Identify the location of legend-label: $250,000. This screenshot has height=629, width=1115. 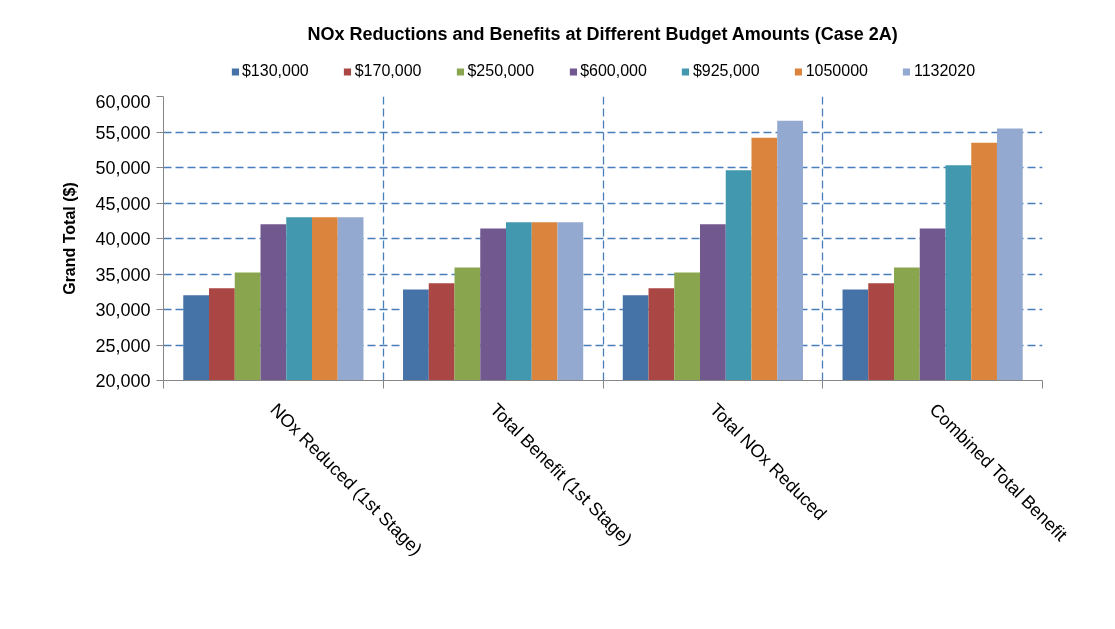
(501, 71).